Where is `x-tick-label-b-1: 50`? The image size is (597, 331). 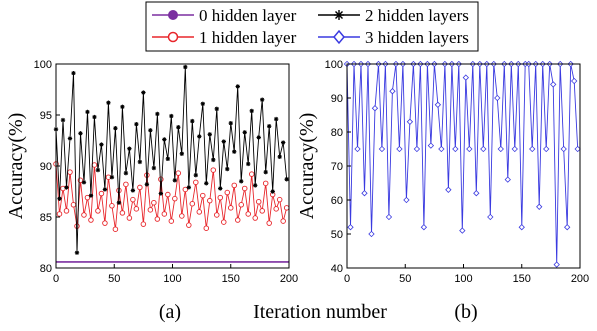 x-tick-label-b-1: 50 is located at coordinates (405, 279).